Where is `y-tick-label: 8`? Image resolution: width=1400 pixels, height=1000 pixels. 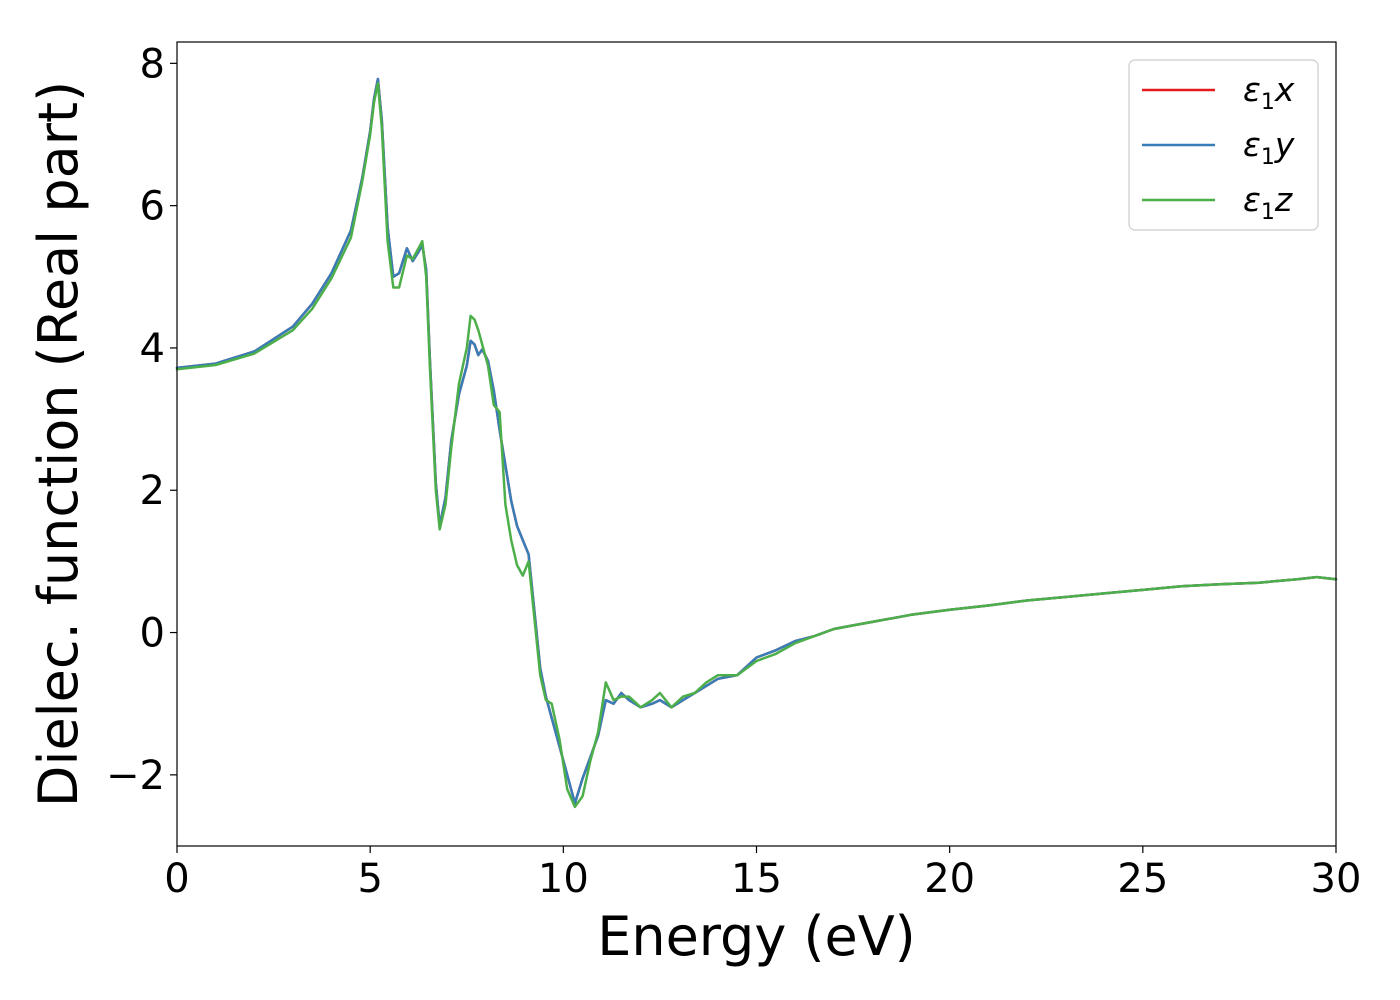
y-tick-label: 8 is located at coordinates (152, 64).